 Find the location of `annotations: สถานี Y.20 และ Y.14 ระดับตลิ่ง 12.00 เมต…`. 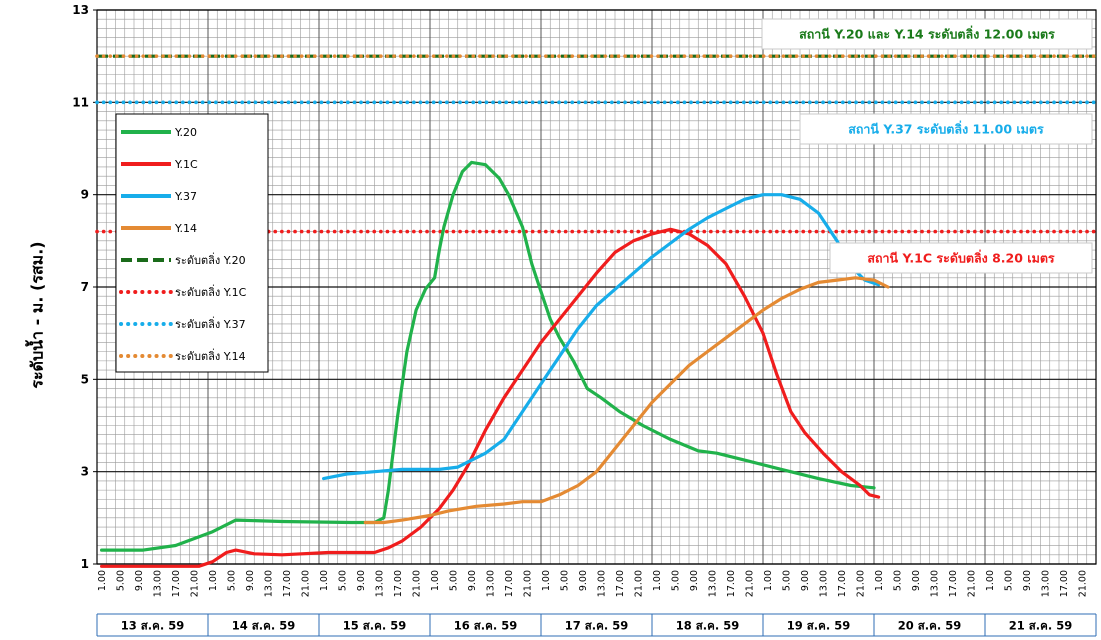

annotations: สถานี Y.20 และ Y.14 ระดับตลิ่ง 12.00 เมต… is located at coordinates (927, 146).